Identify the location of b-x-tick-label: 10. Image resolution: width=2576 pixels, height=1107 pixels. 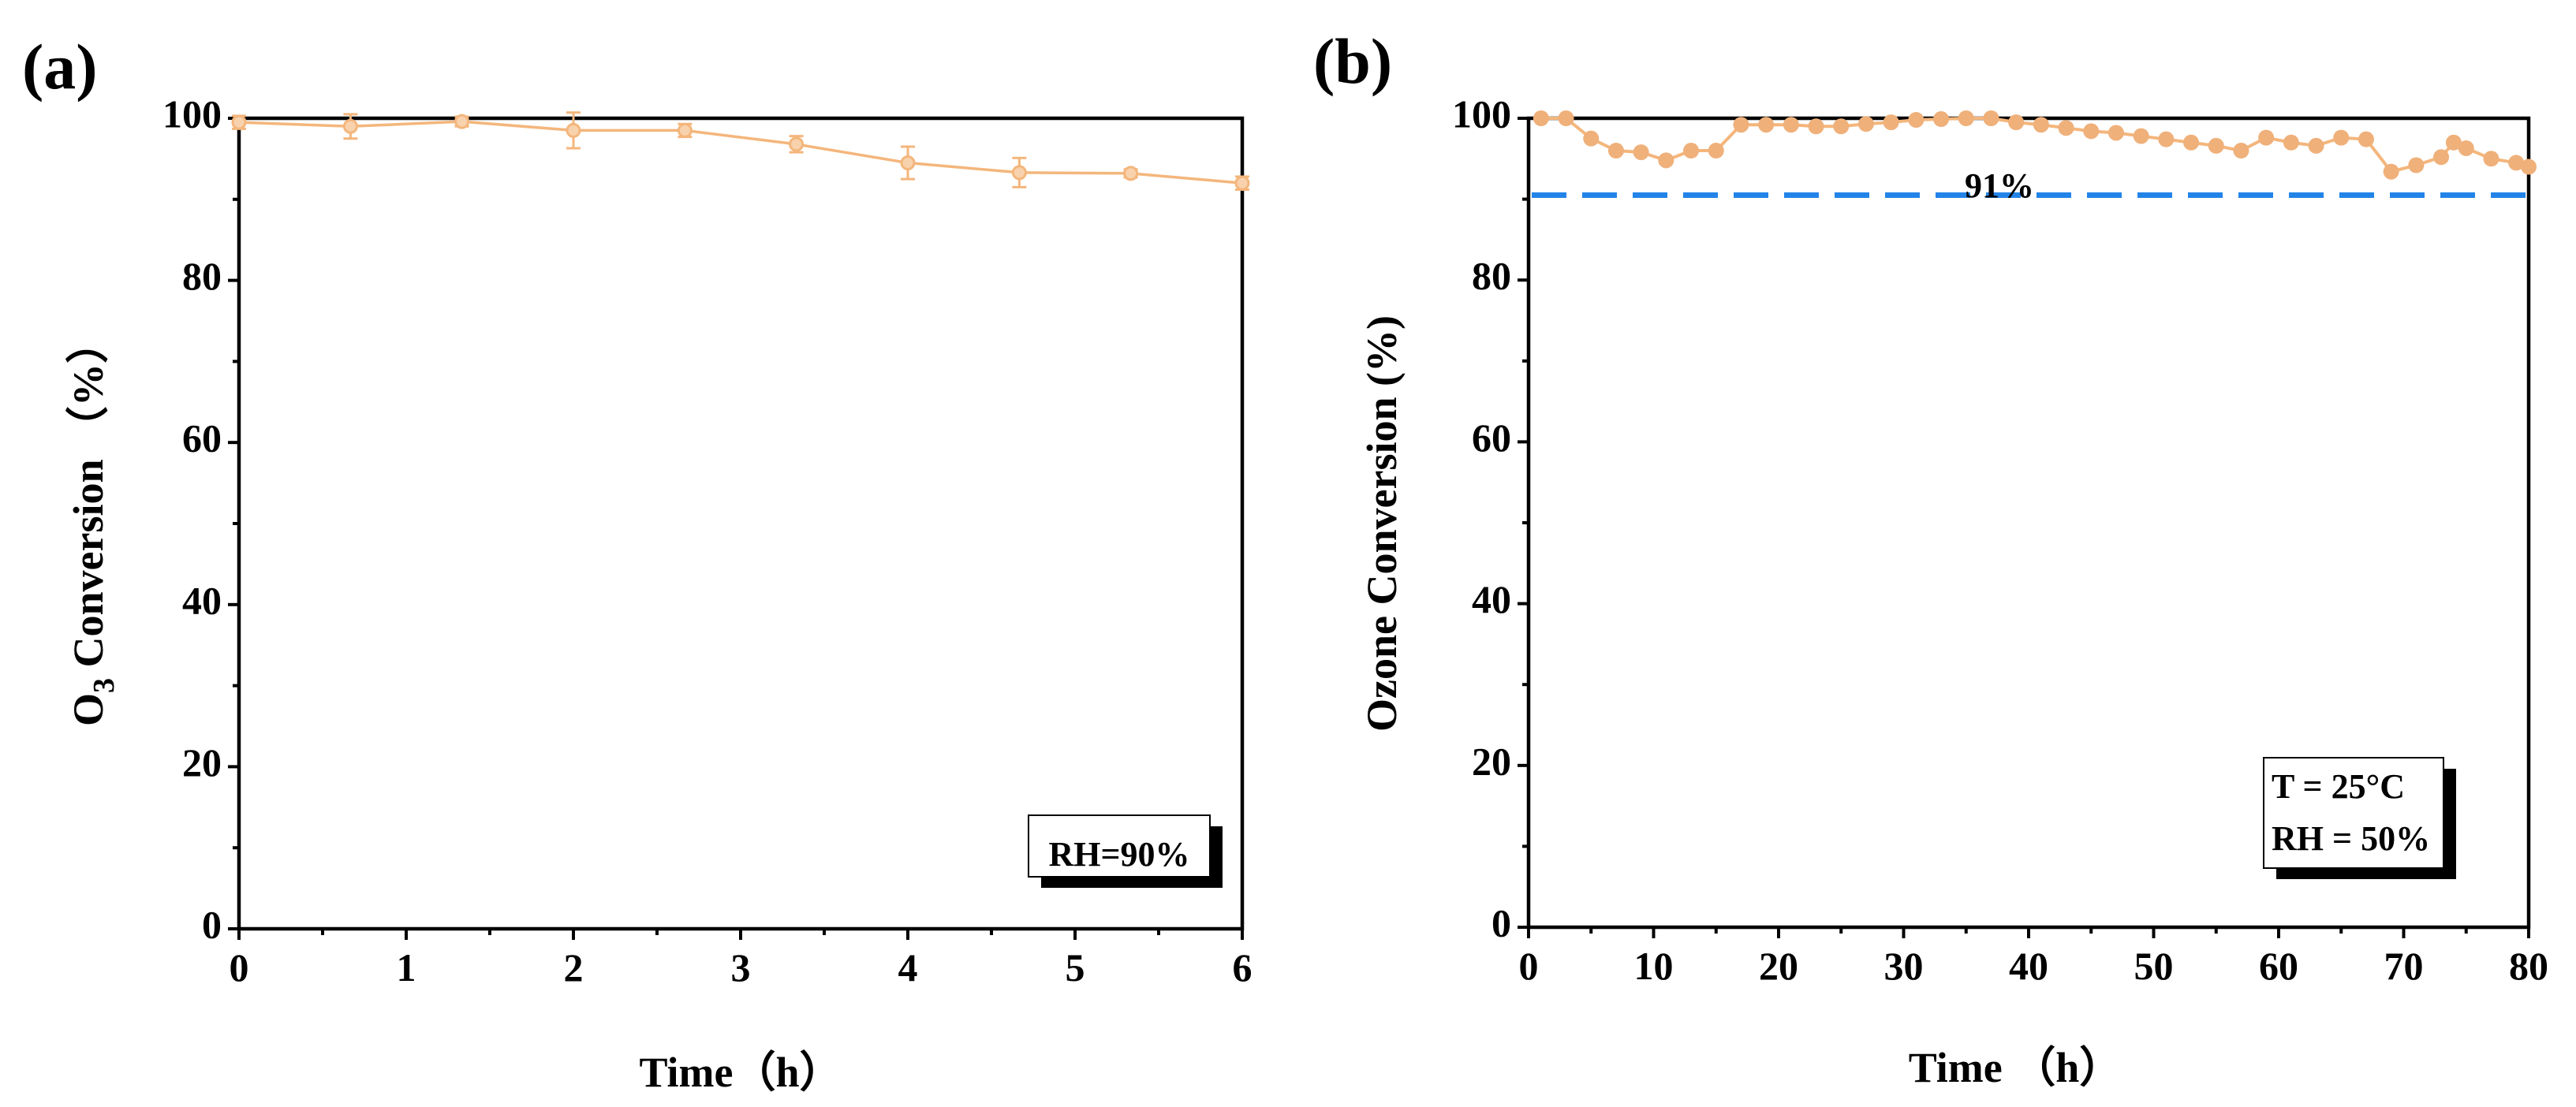
(1654, 966).